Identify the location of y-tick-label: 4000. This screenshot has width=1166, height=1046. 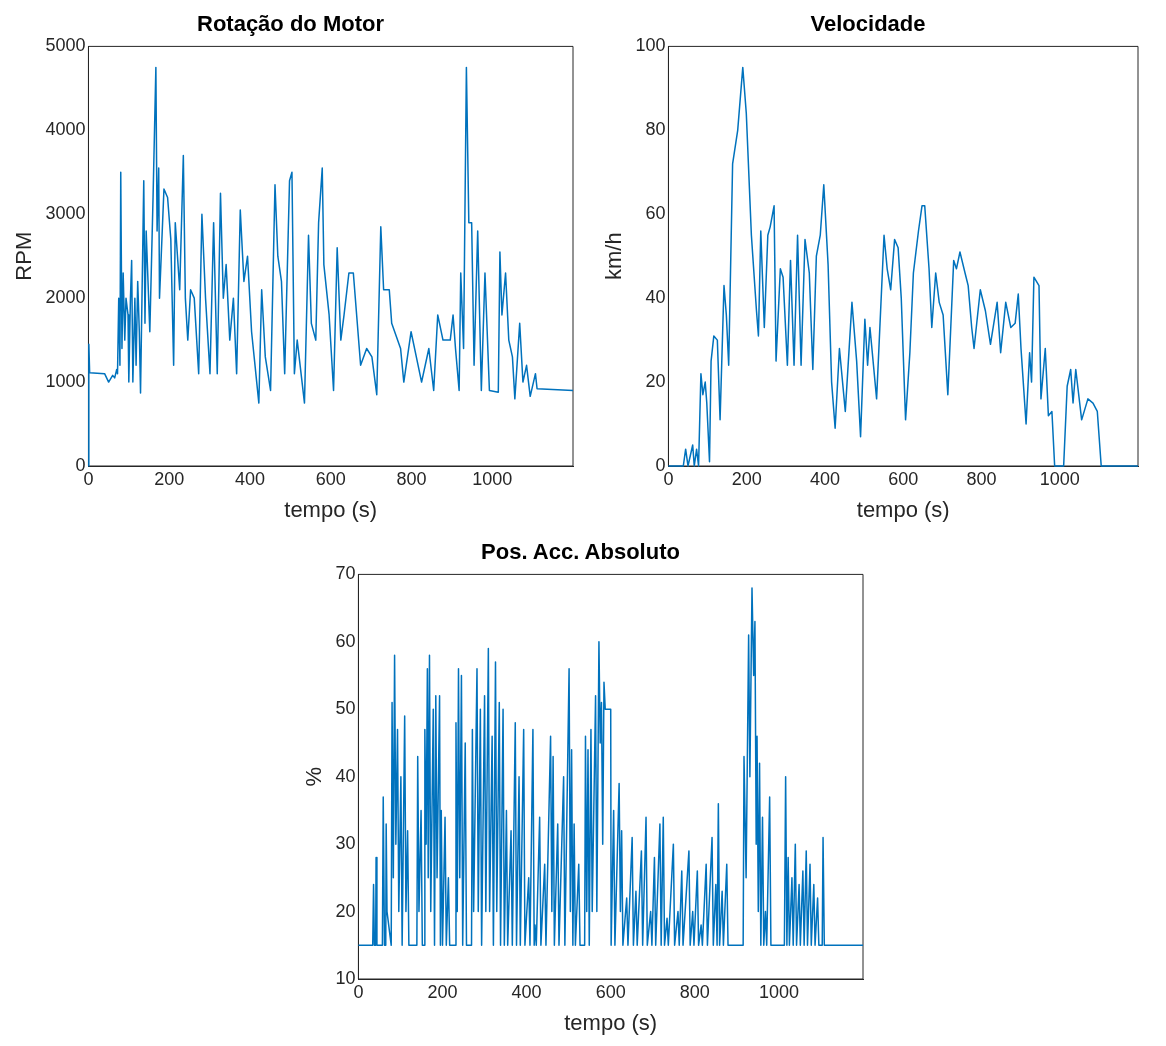
(65, 129).